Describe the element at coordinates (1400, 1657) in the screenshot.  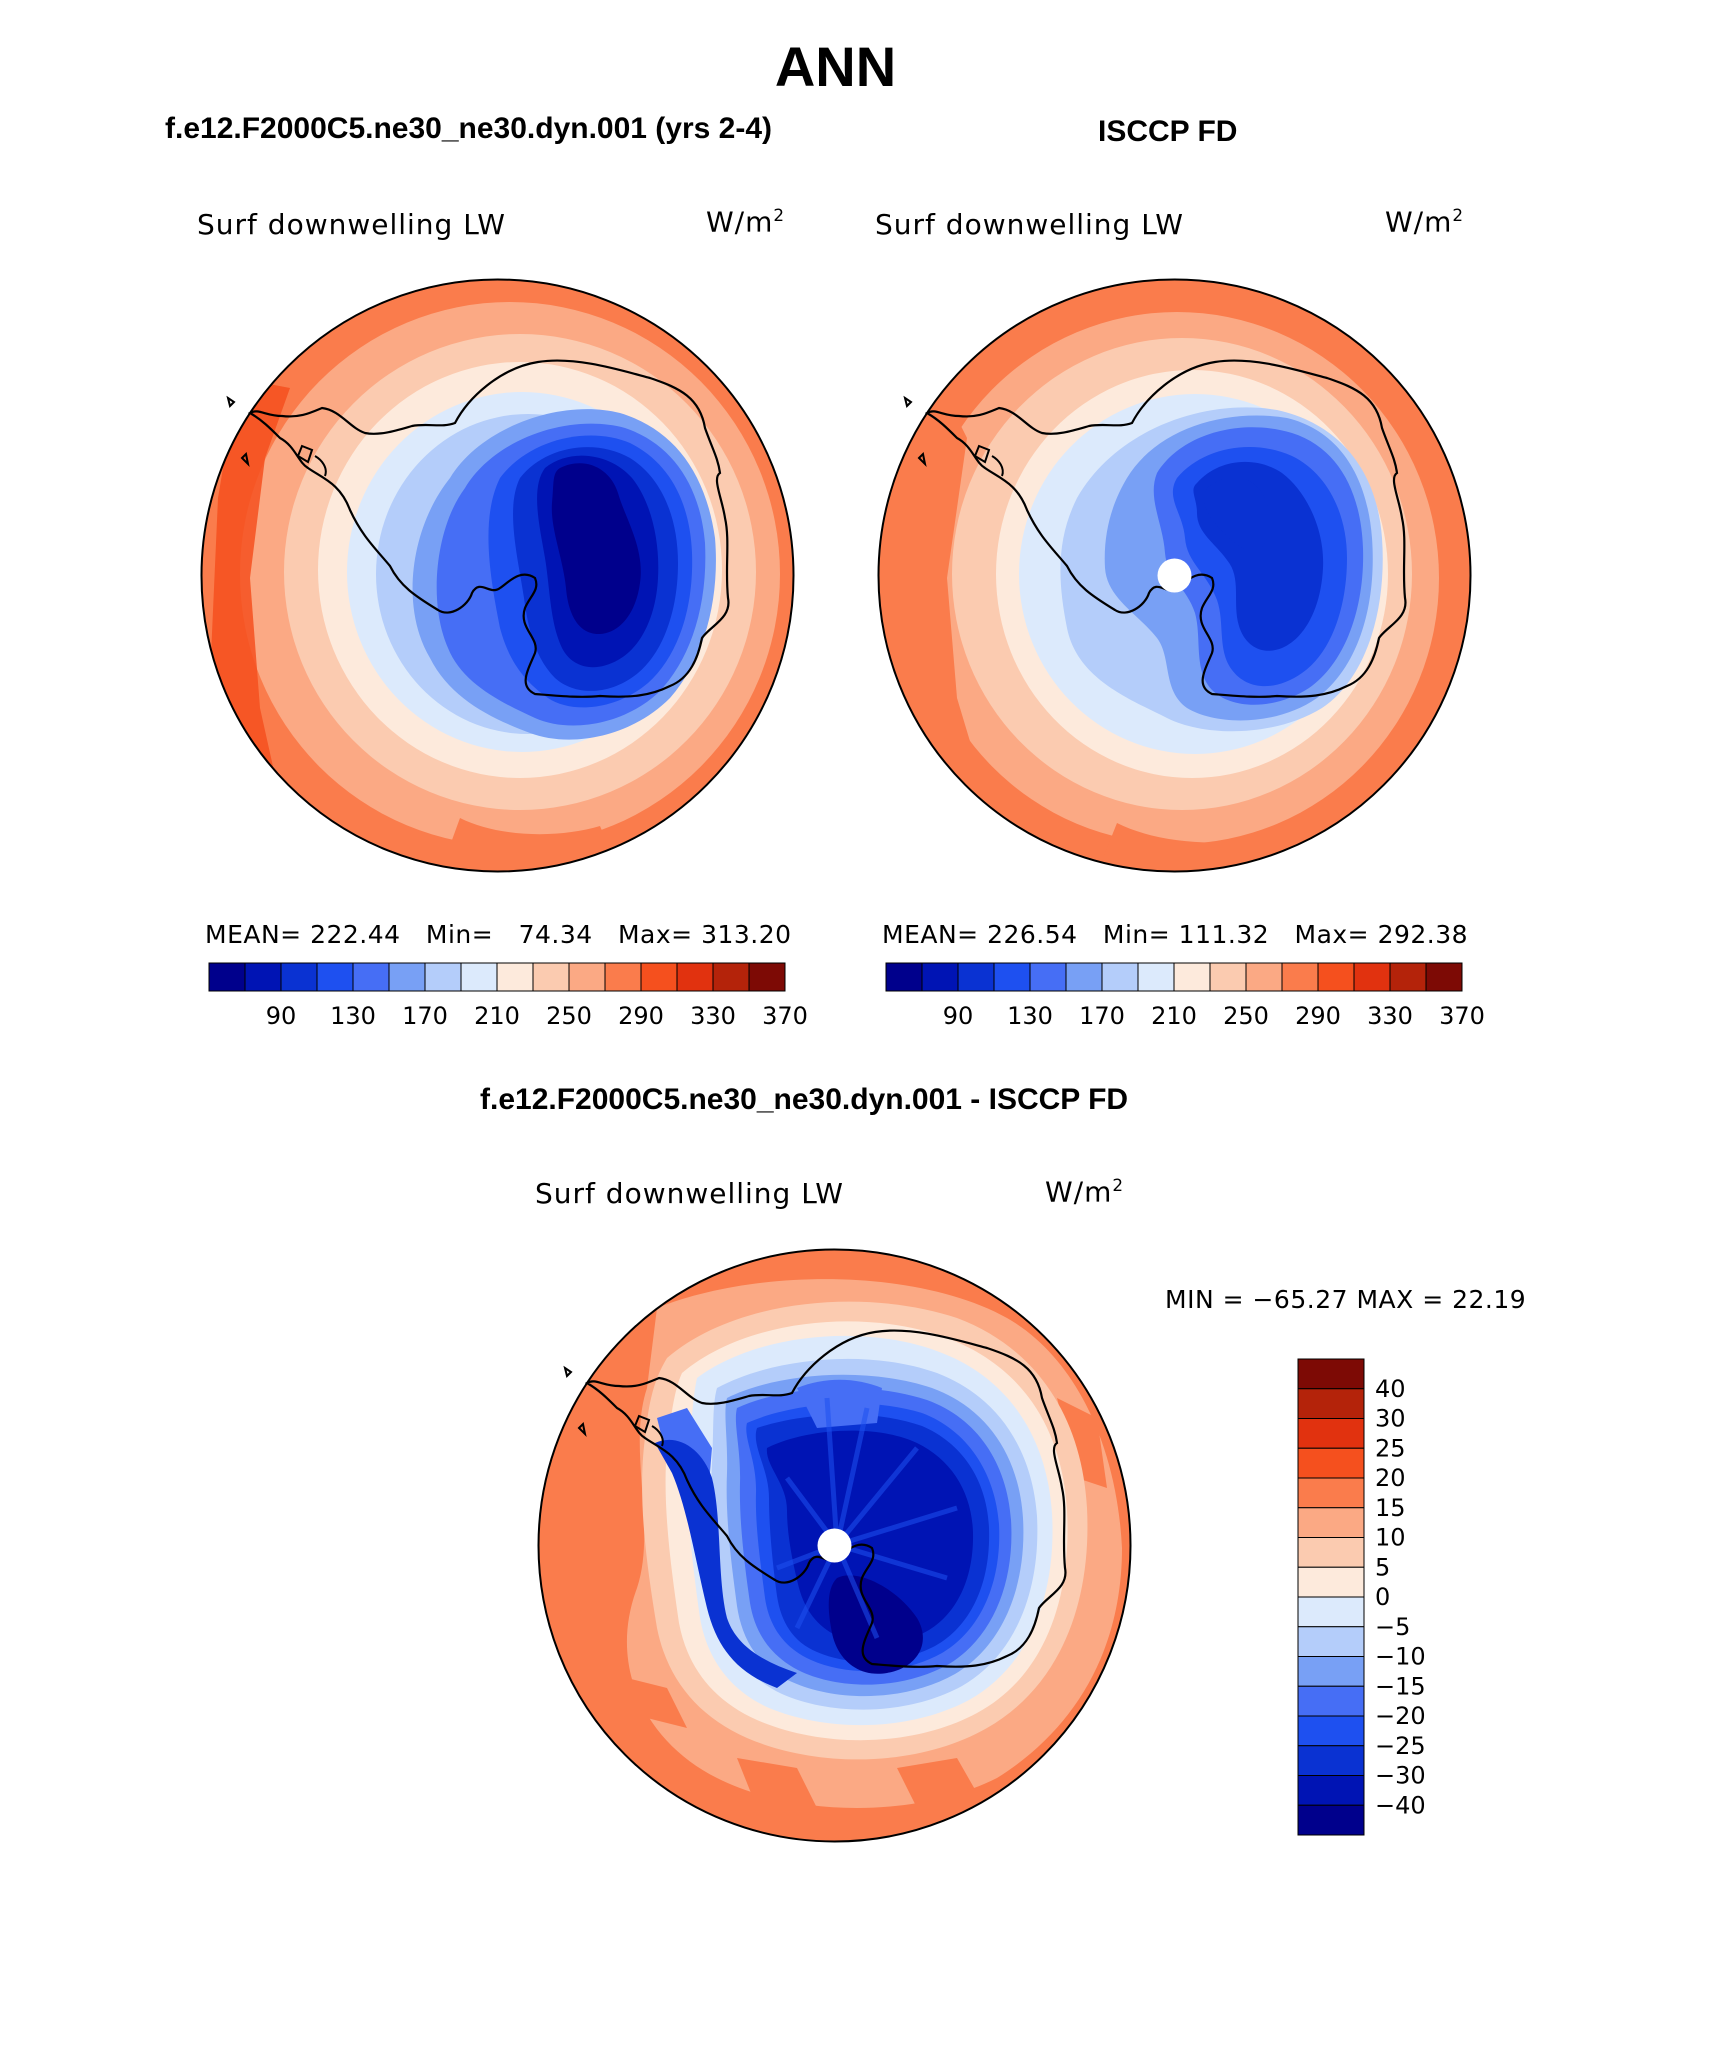
I see `panel-3-colorbar-tick-label: −10` at that location.